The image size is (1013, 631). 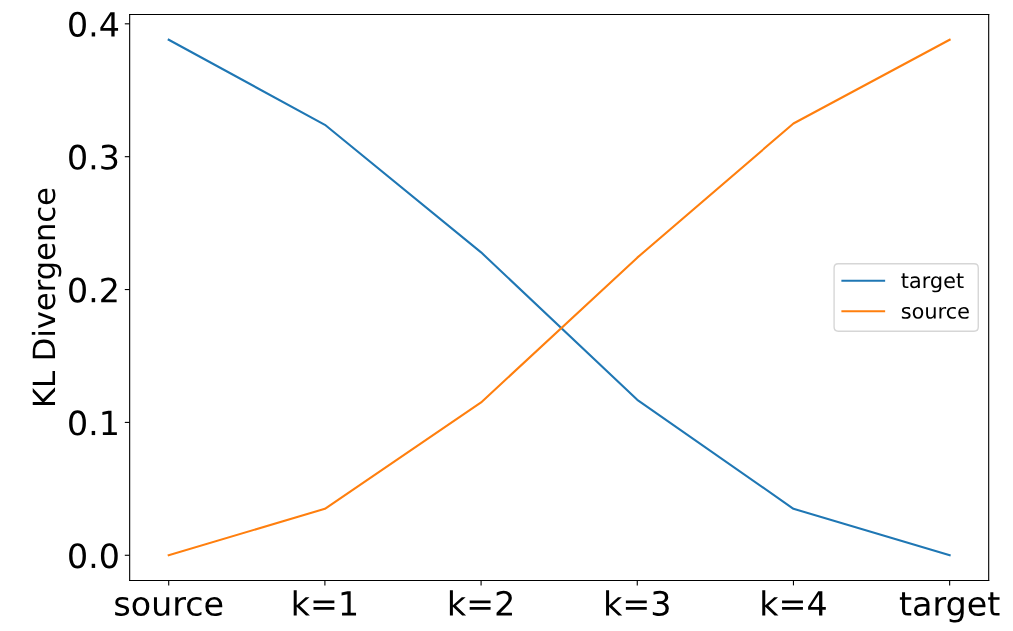 I want to click on y-tick-label: 0.4, so click(x=94, y=24).